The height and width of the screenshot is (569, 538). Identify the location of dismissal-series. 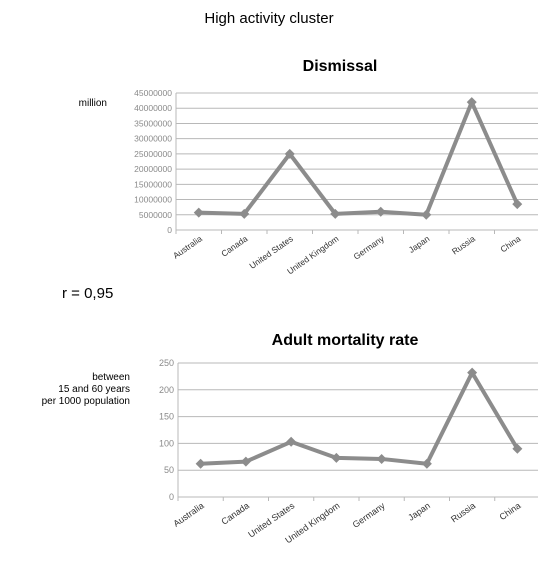
(358, 158).